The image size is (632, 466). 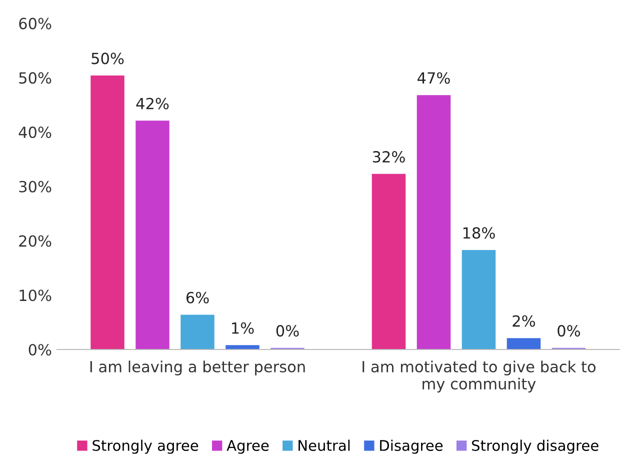 I want to click on y-tick-label: 50%, so click(x=35, y=78).